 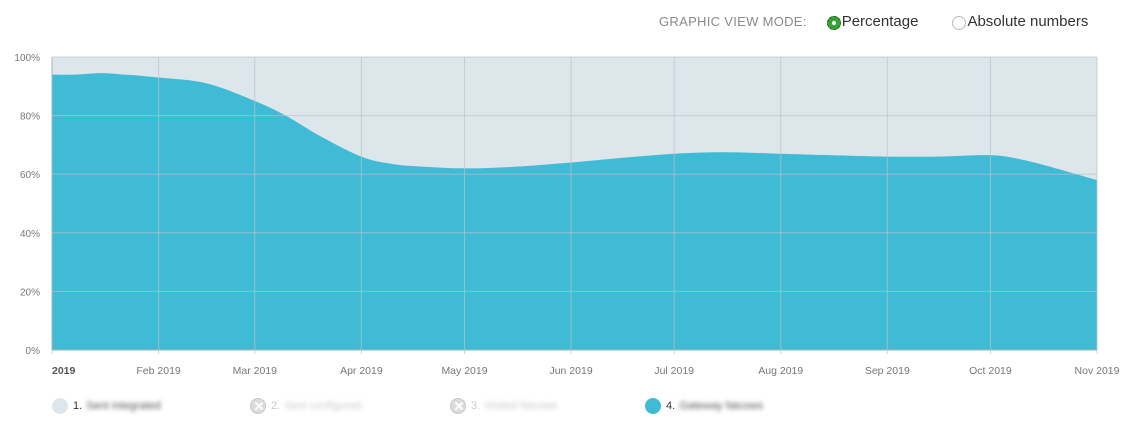 What do you see at coordinates (30, 292) in the screenshot?
I see `y-tick-label: 20%` at bounding box center [30, 292].